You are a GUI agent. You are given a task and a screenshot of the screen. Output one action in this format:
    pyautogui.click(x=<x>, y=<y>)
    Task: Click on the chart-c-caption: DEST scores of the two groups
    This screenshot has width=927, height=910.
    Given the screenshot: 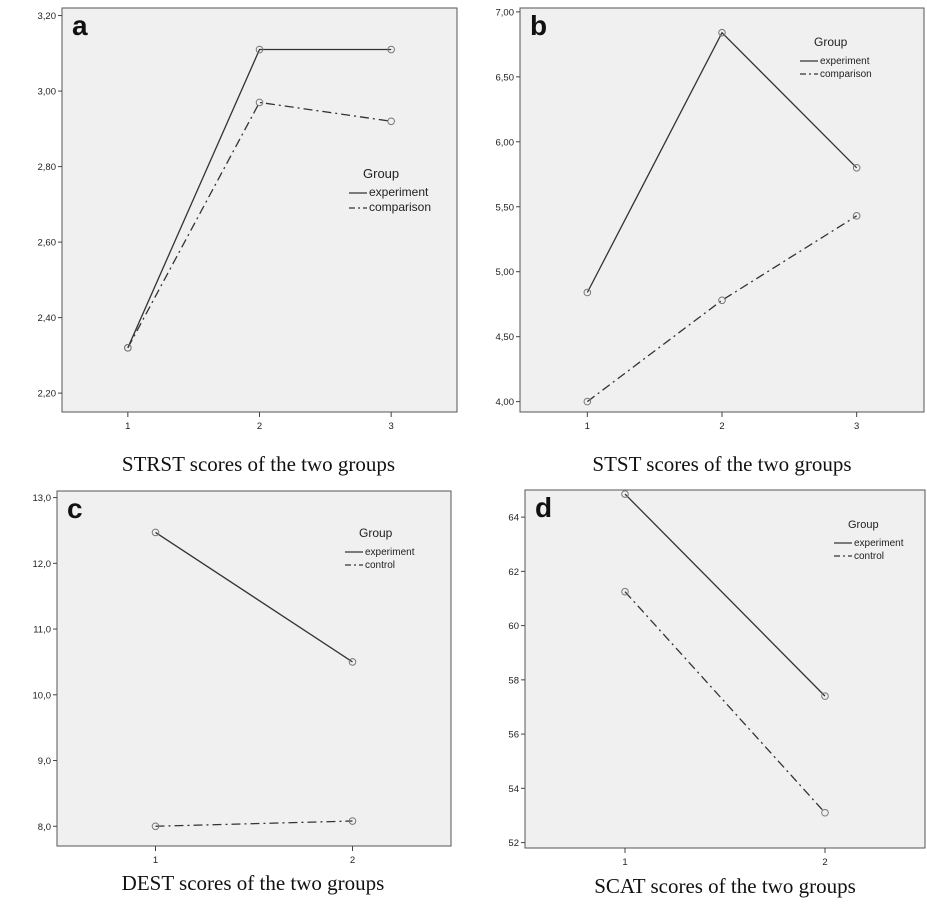 What is the action you would take?
    pyautogui.click(x=253, y=883)
    